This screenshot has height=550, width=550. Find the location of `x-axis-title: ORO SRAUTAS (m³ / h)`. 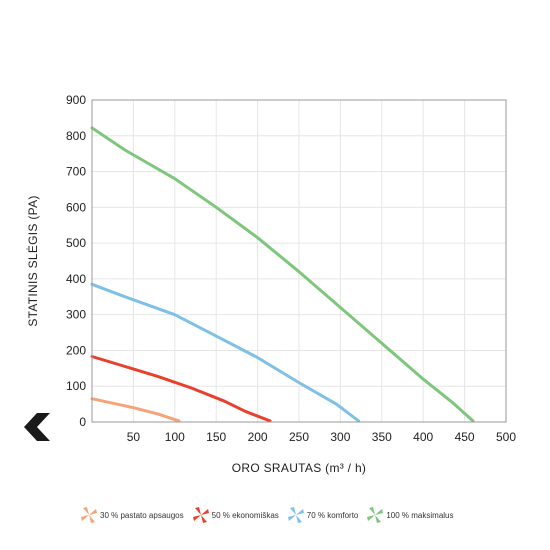

x-axis-title: ORO SRAUTAS (m³ / h) is located at coordinates (299, 468).